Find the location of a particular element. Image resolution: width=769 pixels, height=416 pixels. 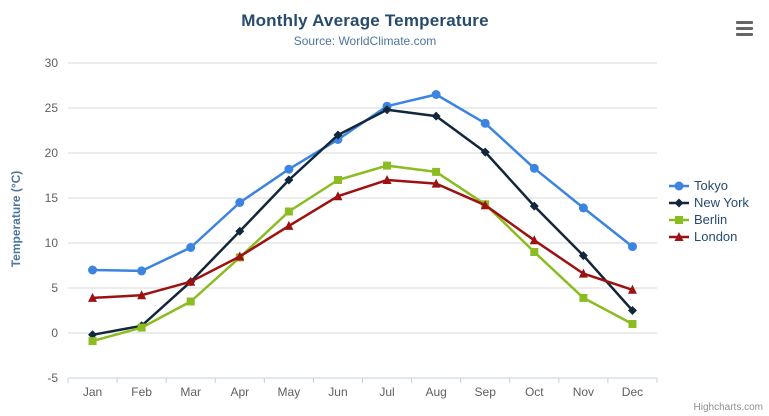

legend-item-tokyo: Tokyo is located at coordinates (709, 185).